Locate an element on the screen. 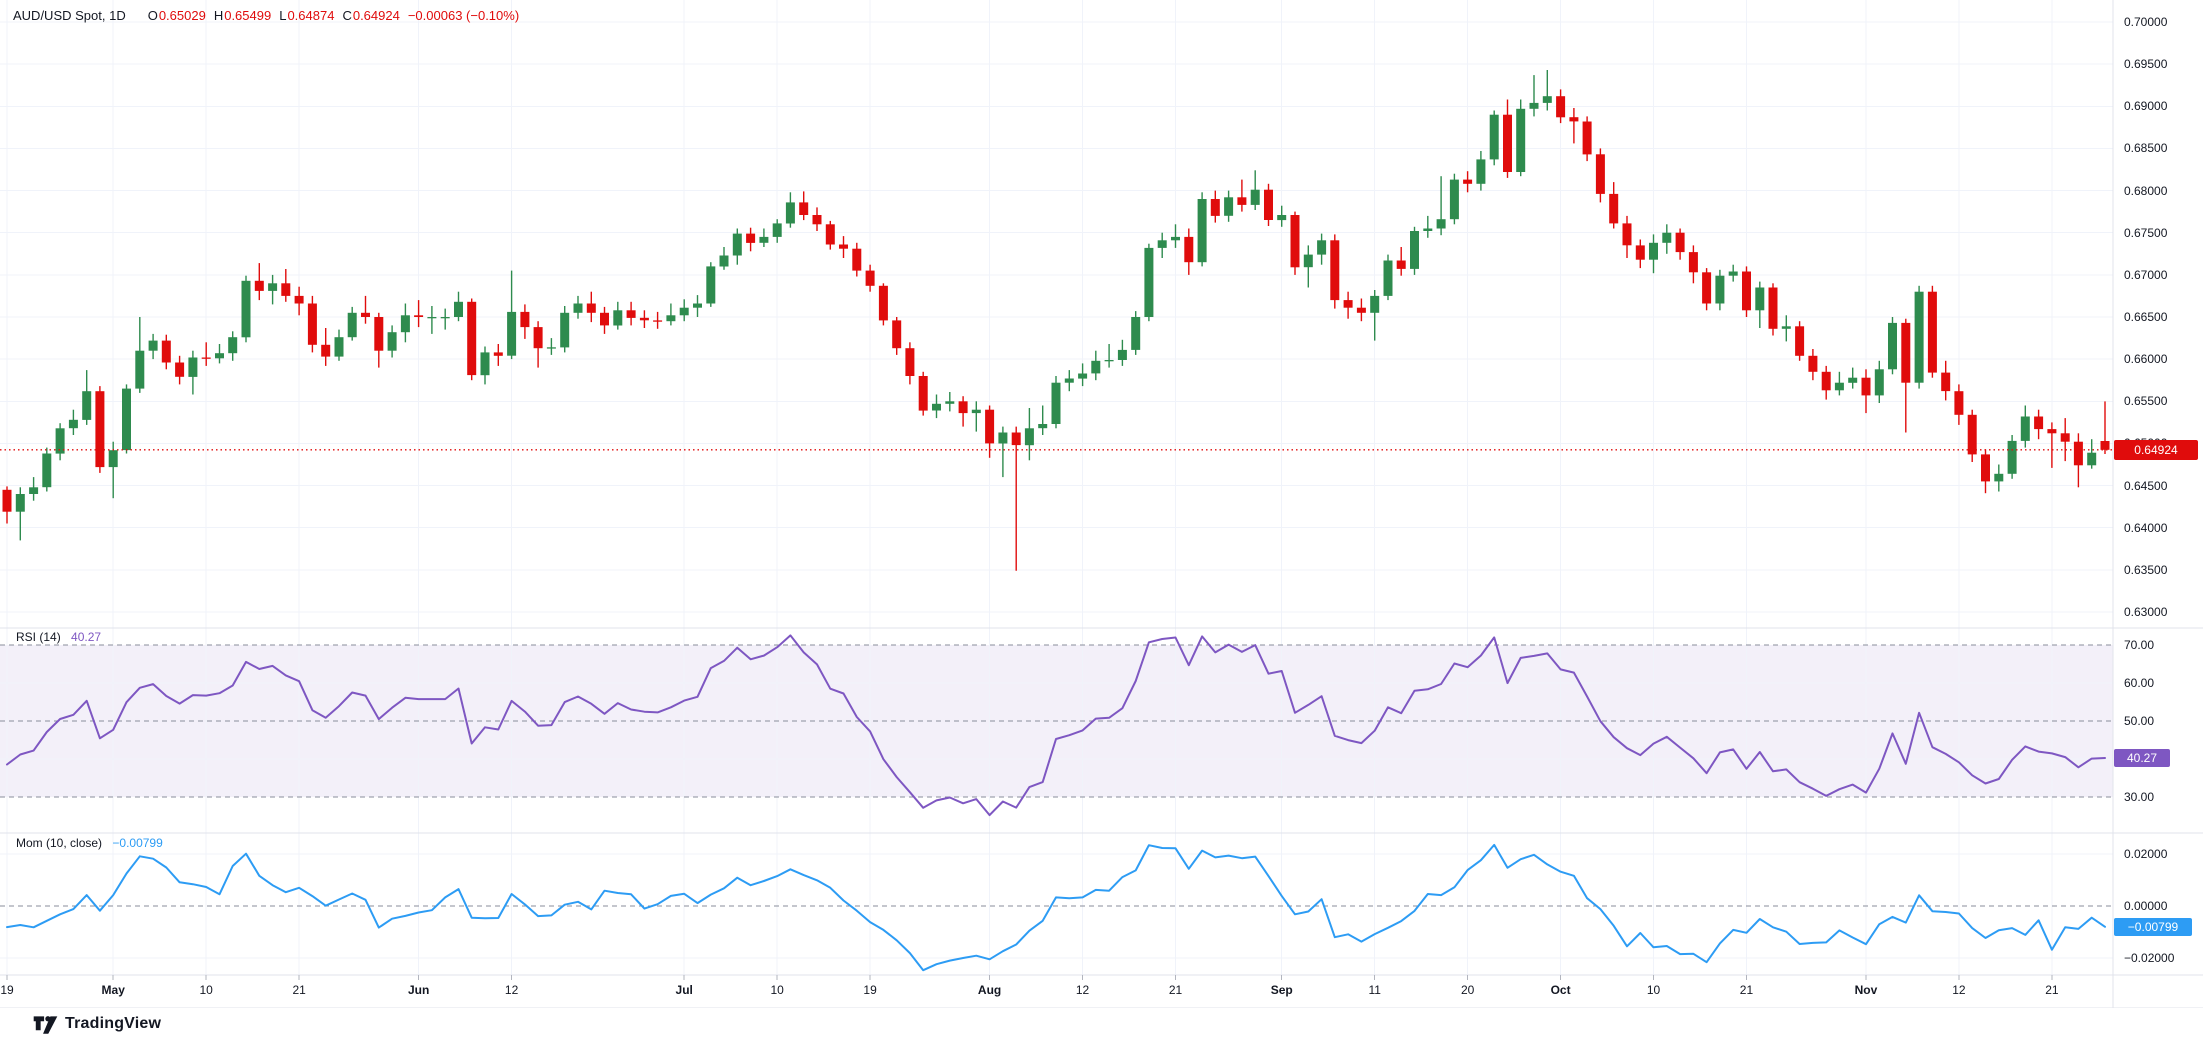 Image resolution: width=2203 pixels, height=1043 pixels. price-axis-label: 0.63500 is located at coordinates (2146, 569).